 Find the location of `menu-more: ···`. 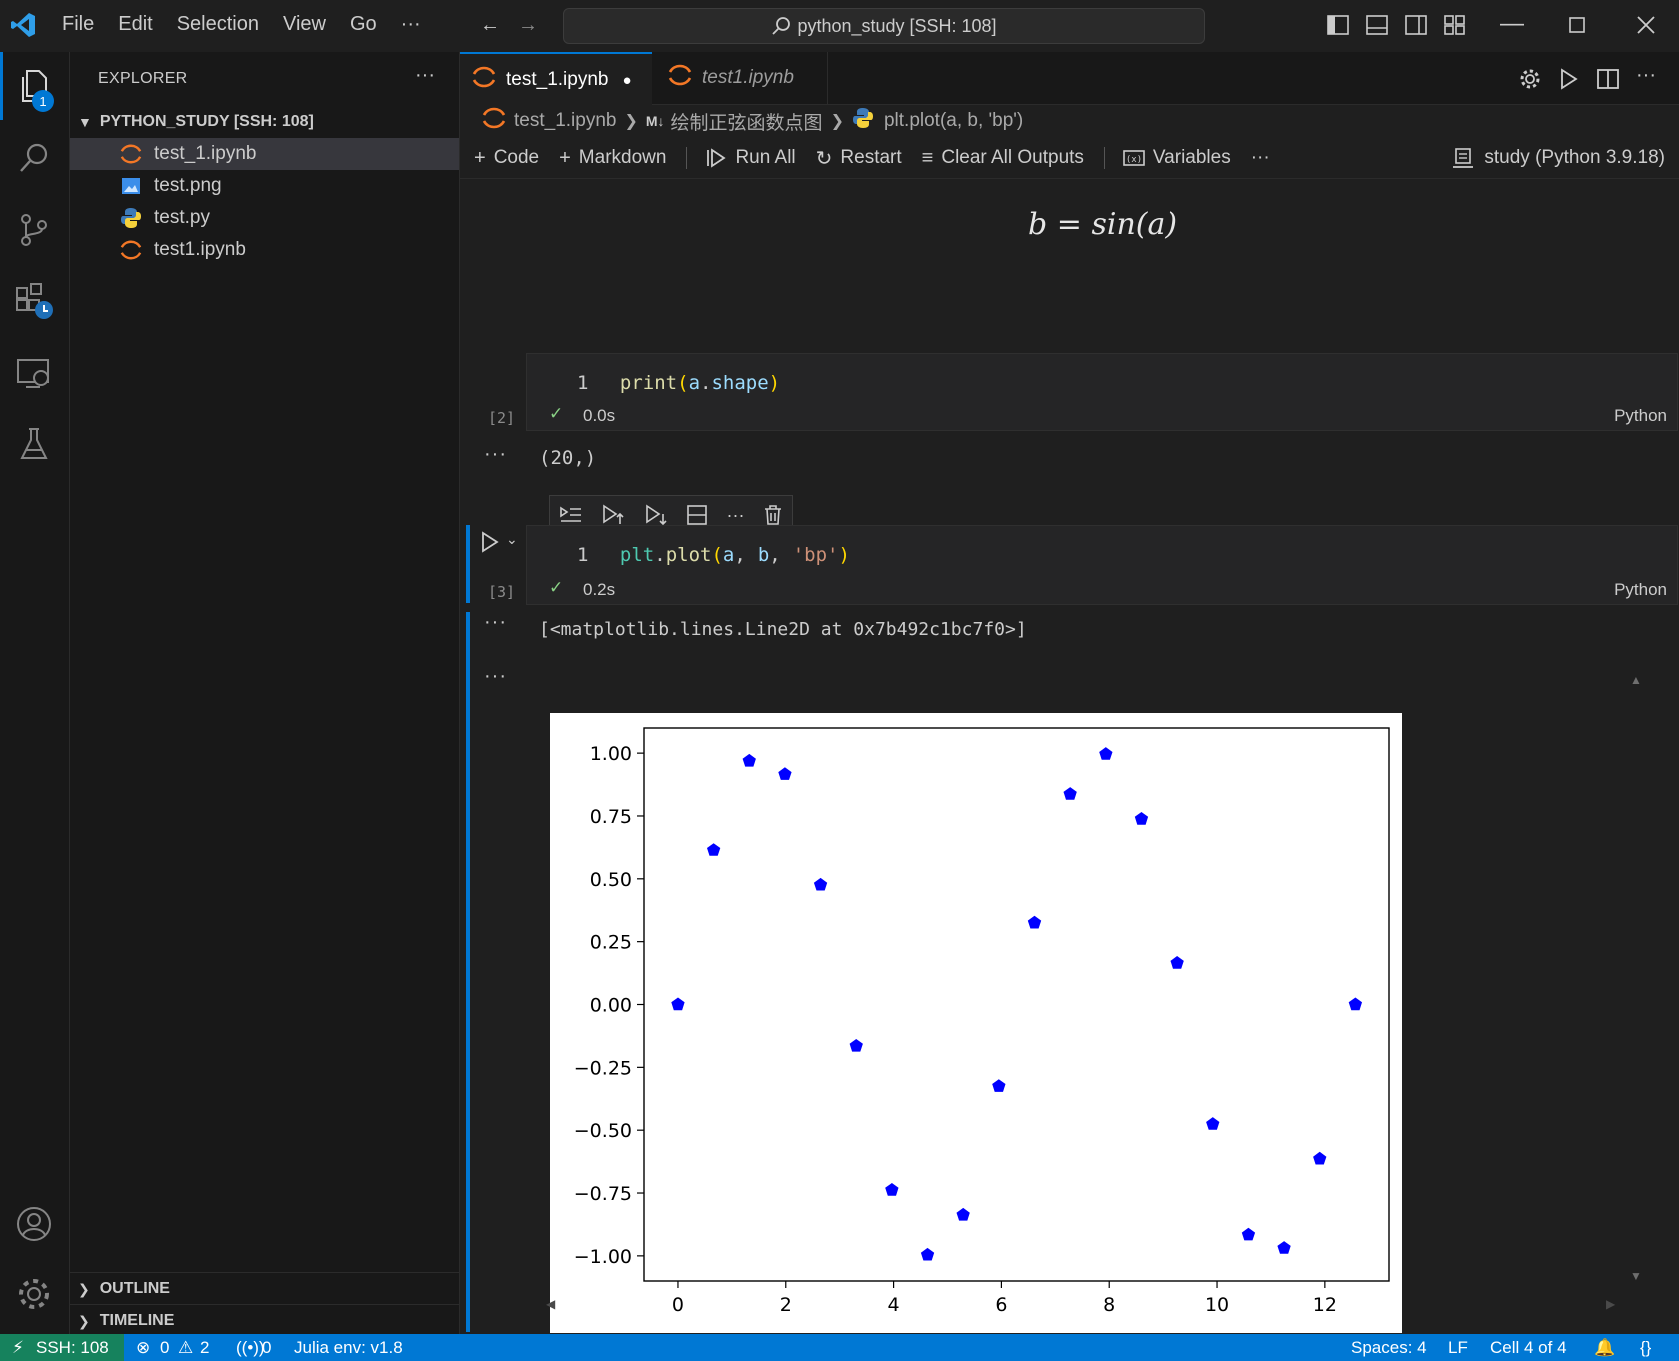

menu-more: ··· is located at coordinates (410, 24).